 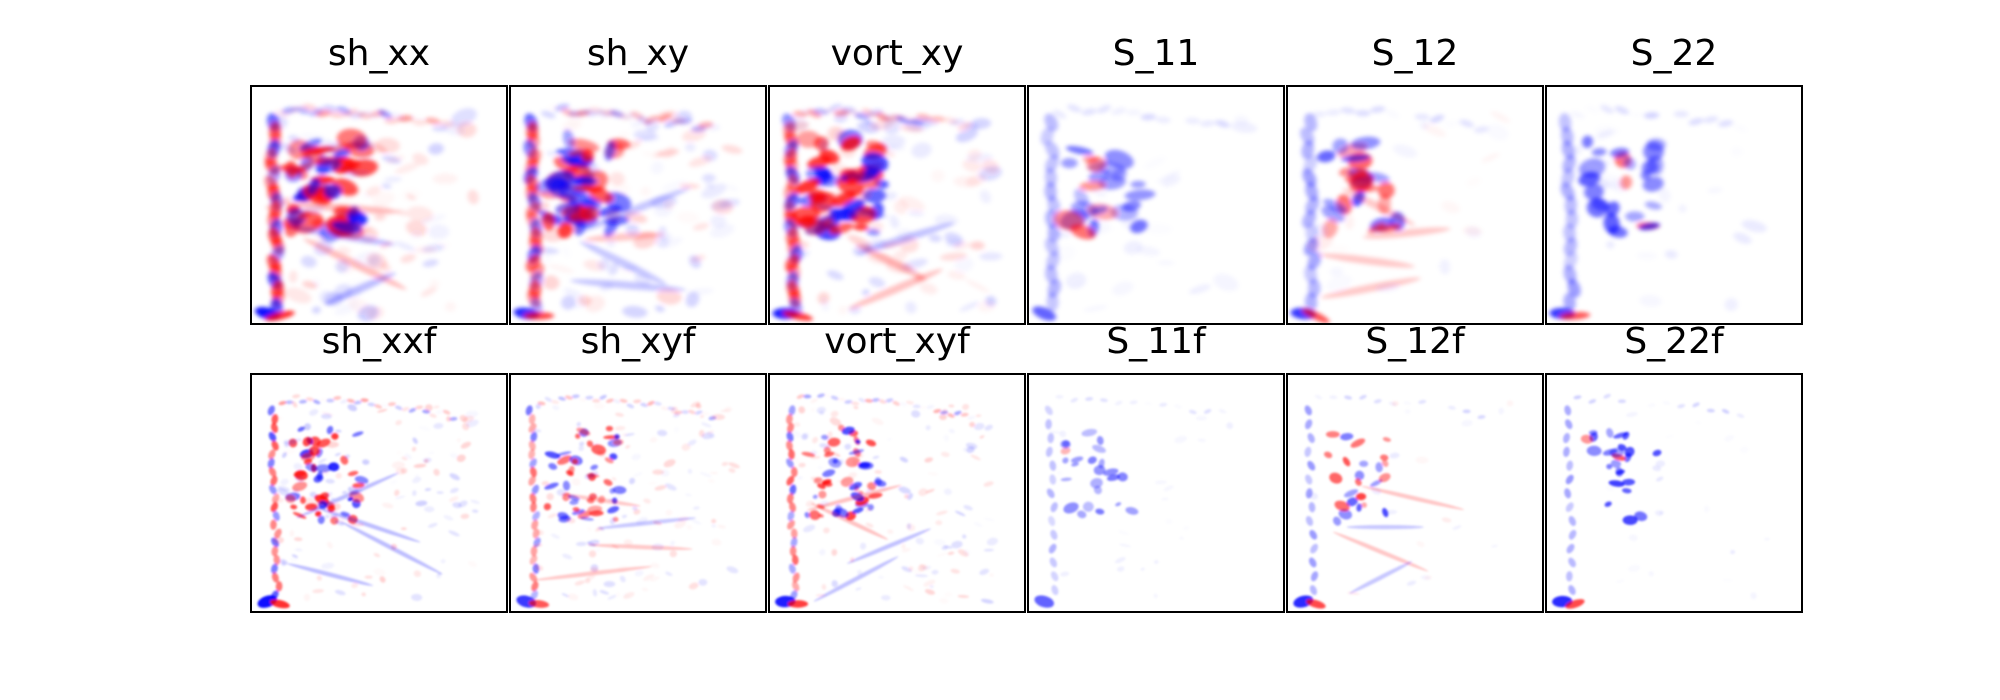 What do you see at coordinates (1156, 53) in the screenshot?
I see `panel-title: S_11` at bounding box center [1156, 53].